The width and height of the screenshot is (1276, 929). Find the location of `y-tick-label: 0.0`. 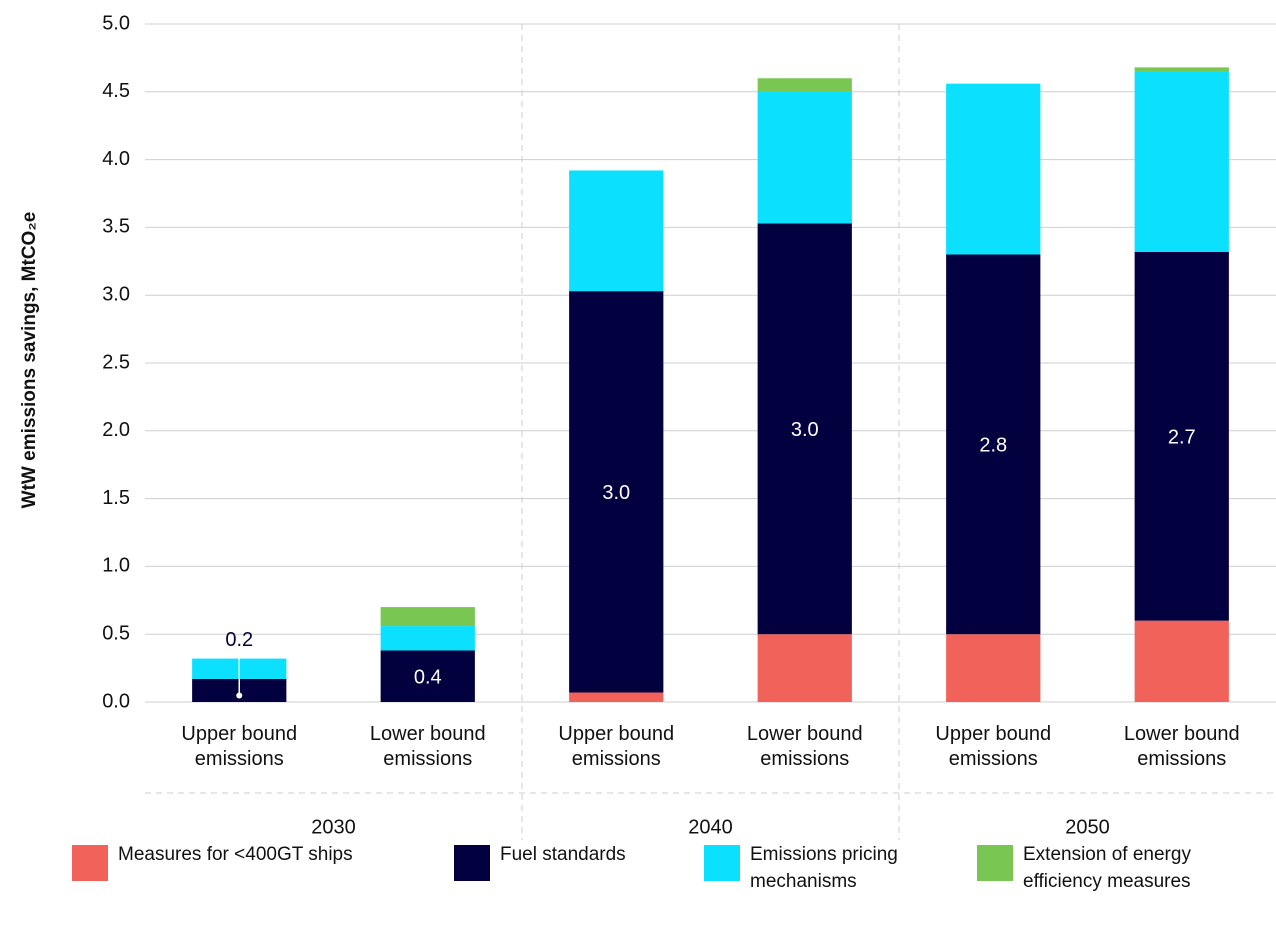

y-tick-label: 0.0 is located at coordinates (116, 701).